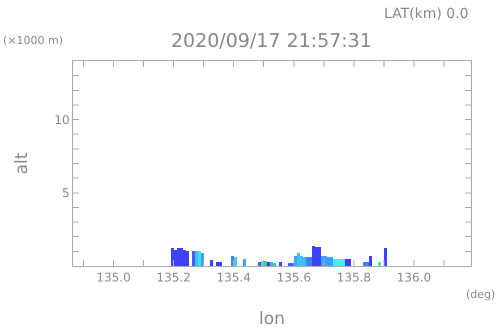 This screenshot has width=498, height=336. What do you see at coordinates (271, 41) in the screenshot?
I see `chart-title: 2020/09/17 21:57:31` at bounding box center [271, 41].